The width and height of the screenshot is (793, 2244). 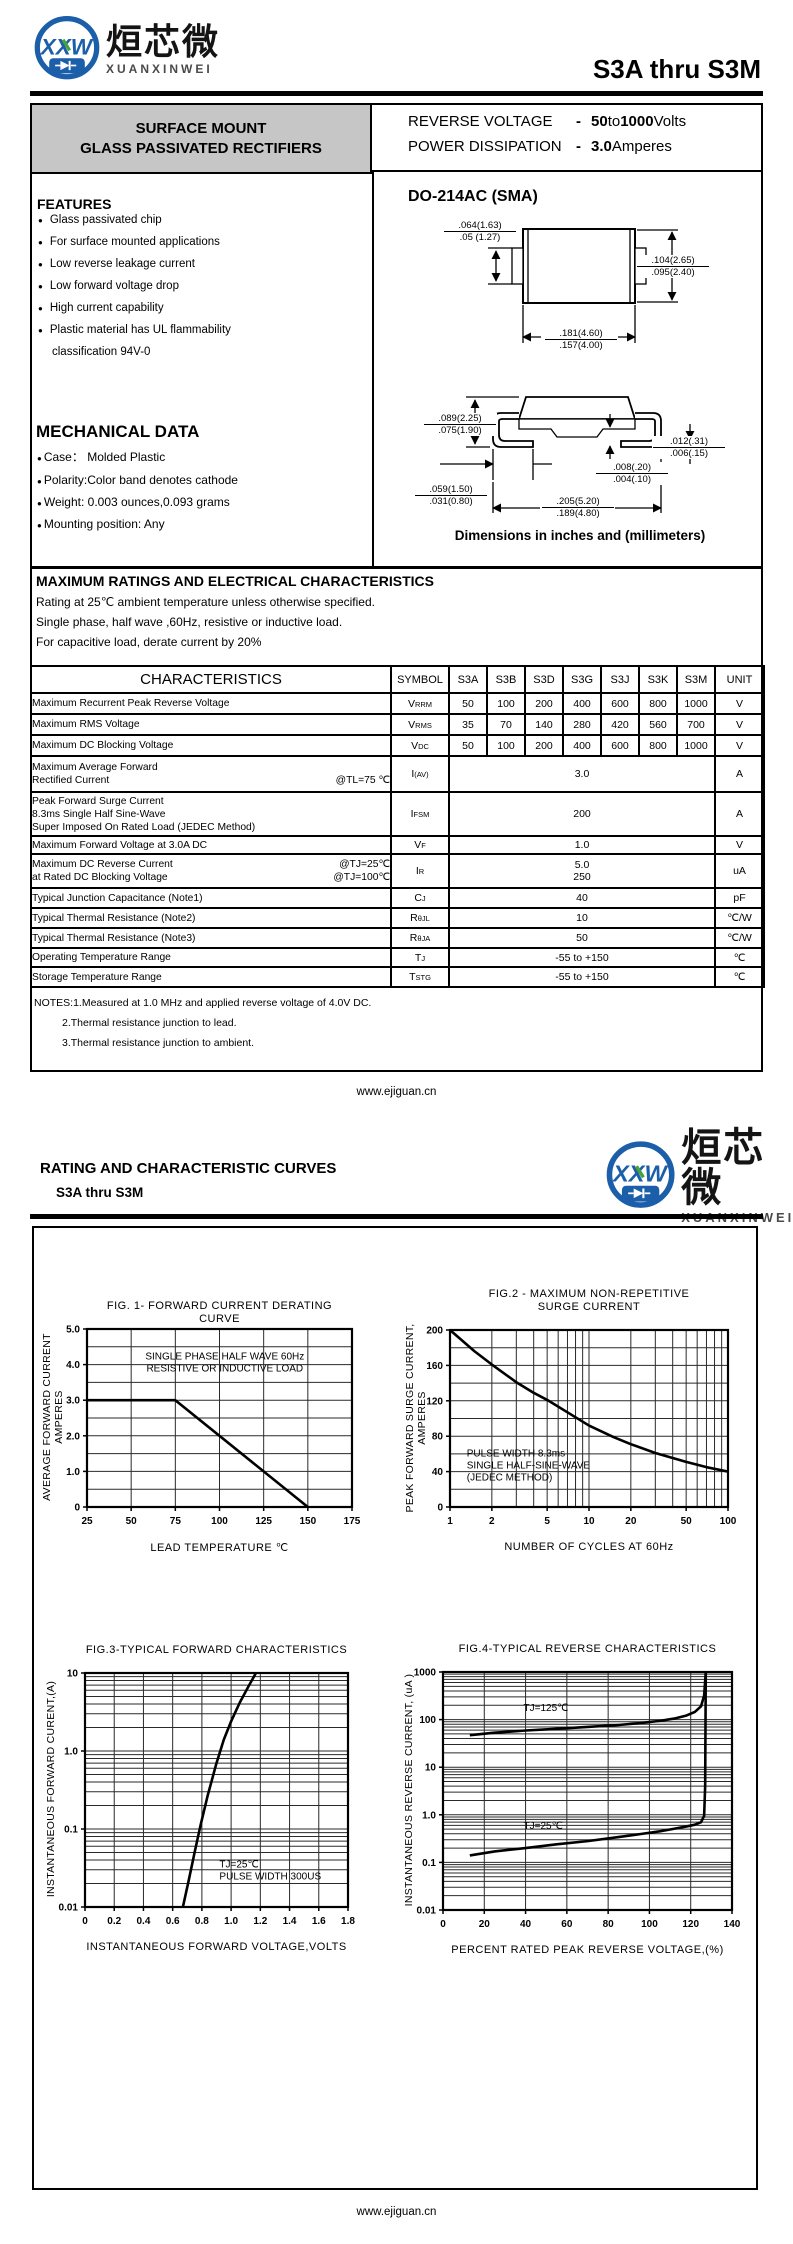 What do you see at coordinates (211, 938) in the screenshot?
I see `characteristic-line: Typical Thermal Resistance (Note3)` at bounding box center [211, 938].